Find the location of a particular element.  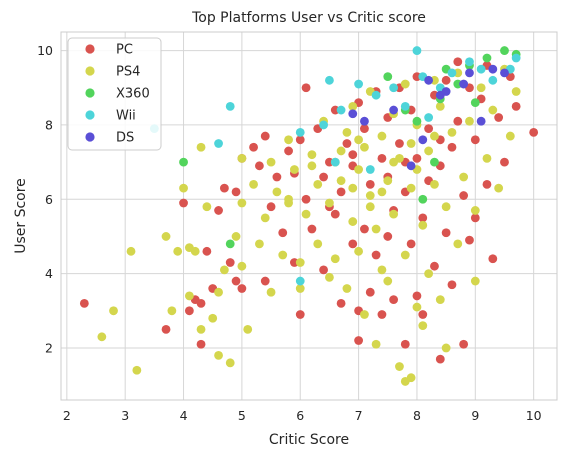

chart-title: Top Platforms User vs Critic score is located at coordinates (308, 18).